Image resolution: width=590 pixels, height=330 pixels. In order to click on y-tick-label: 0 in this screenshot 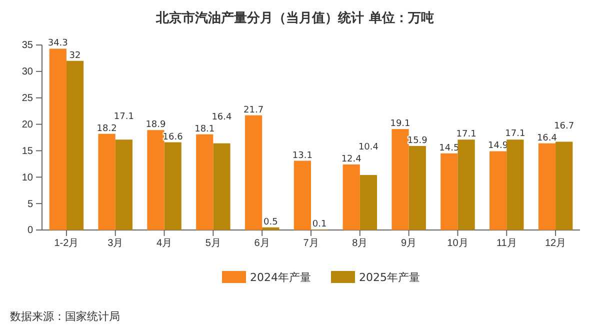, I will do `click(30, 230)`.